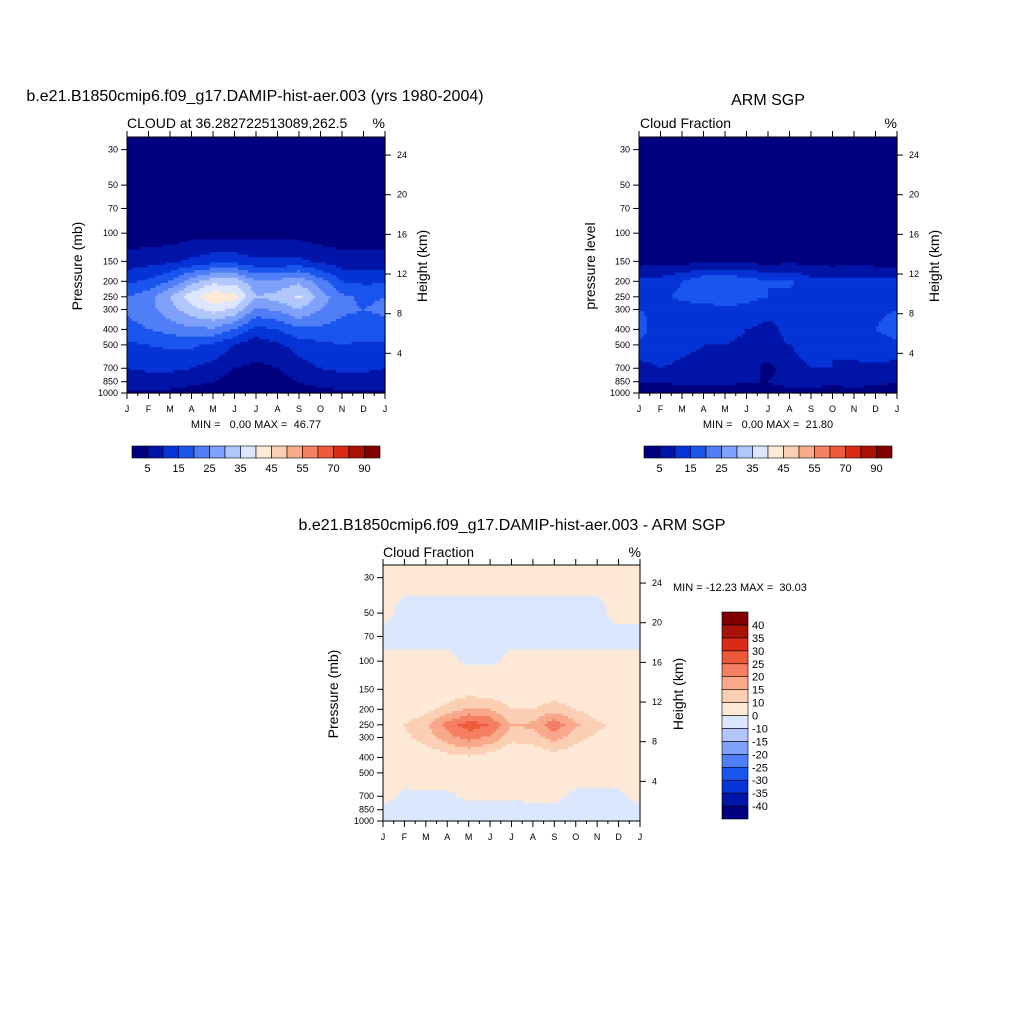 This screenshot has height=1024, width=1024. Describe the element at coordinates (755, 717) in the screenshot. I see `colorbar-label: 0` at that location.